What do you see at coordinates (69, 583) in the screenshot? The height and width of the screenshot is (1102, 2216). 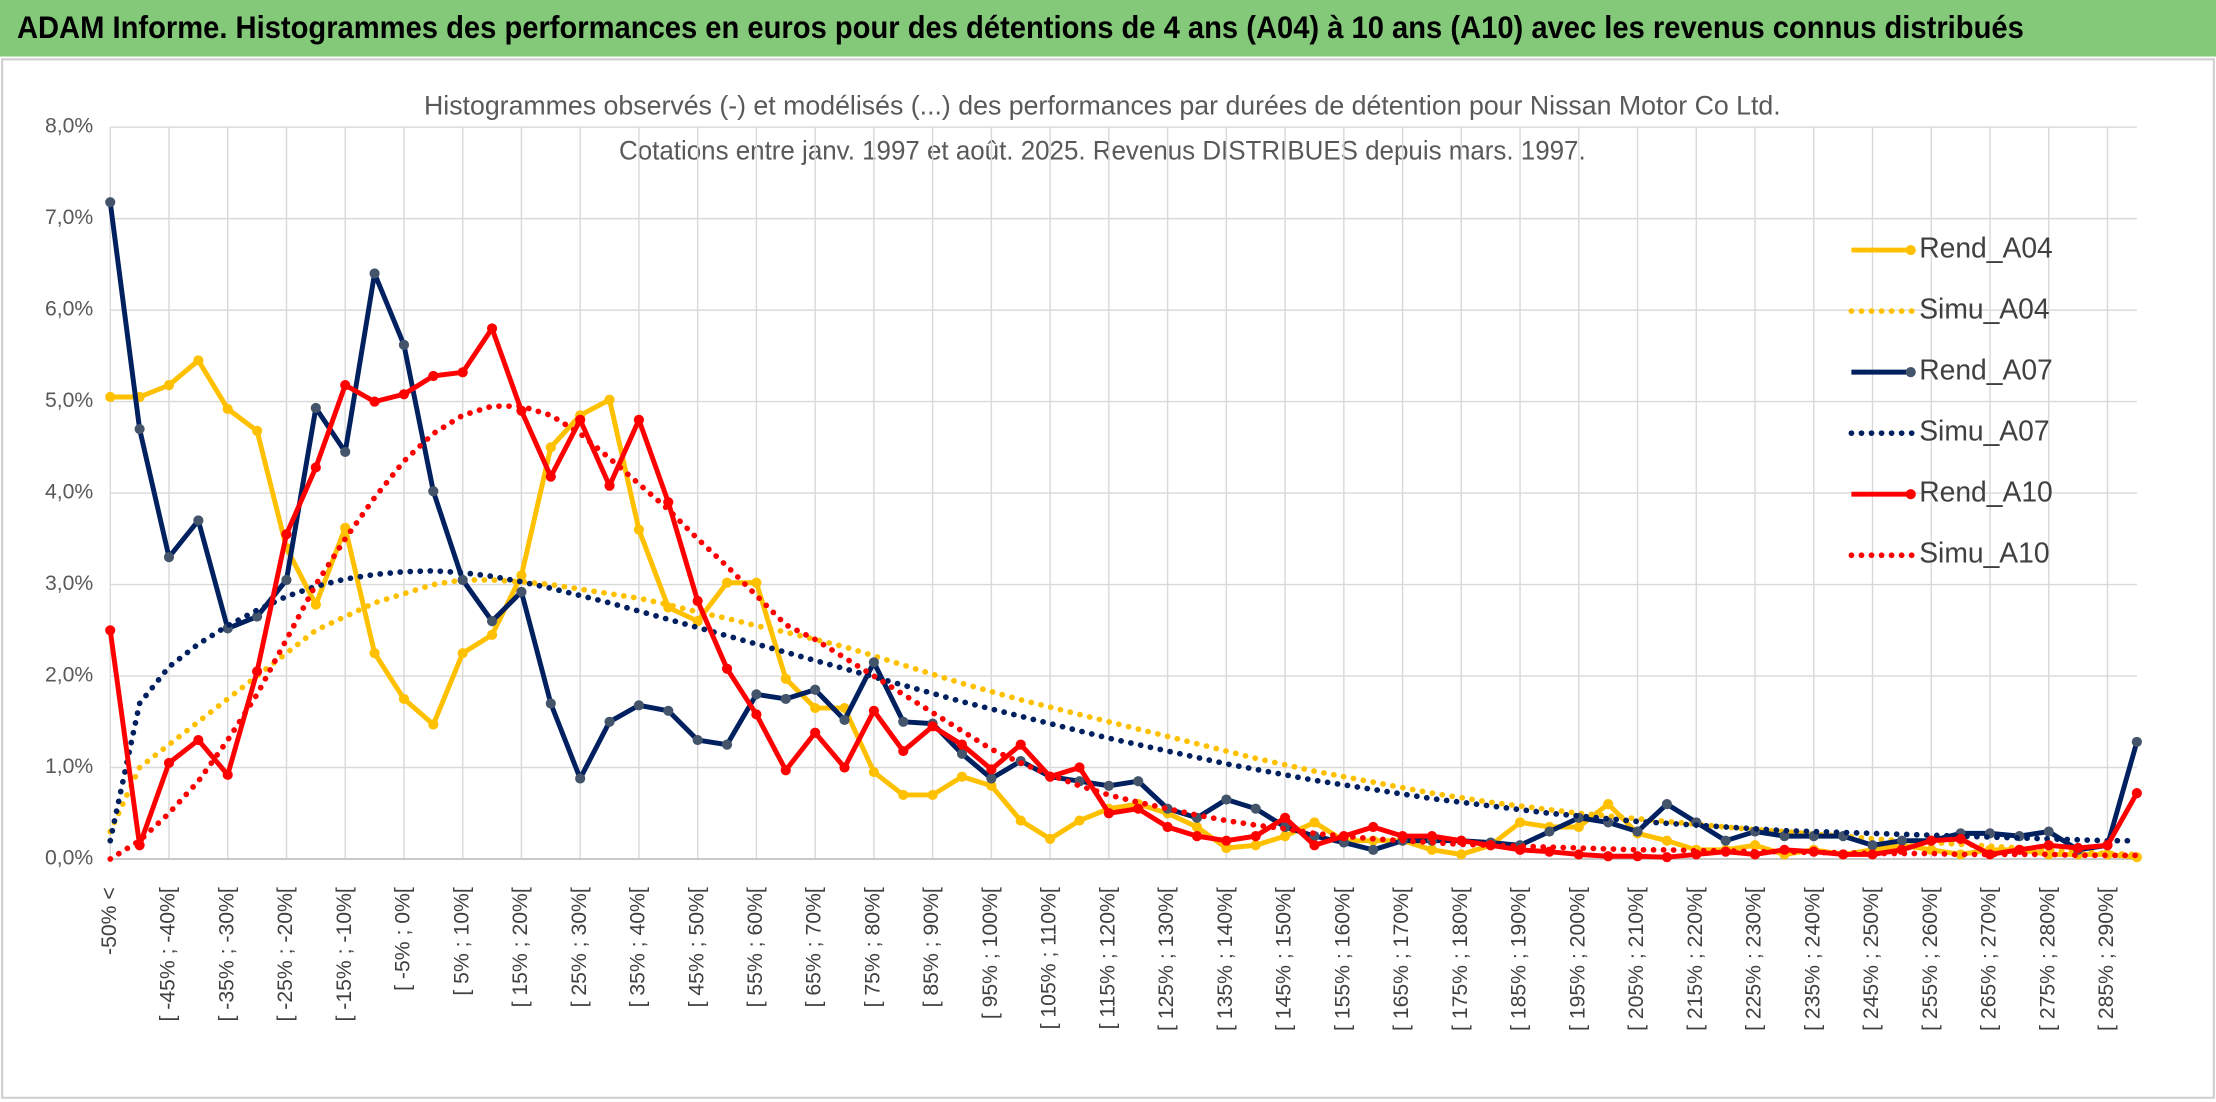 I see `y-tick-label: 3,0%` at bounding box center [69, 583].